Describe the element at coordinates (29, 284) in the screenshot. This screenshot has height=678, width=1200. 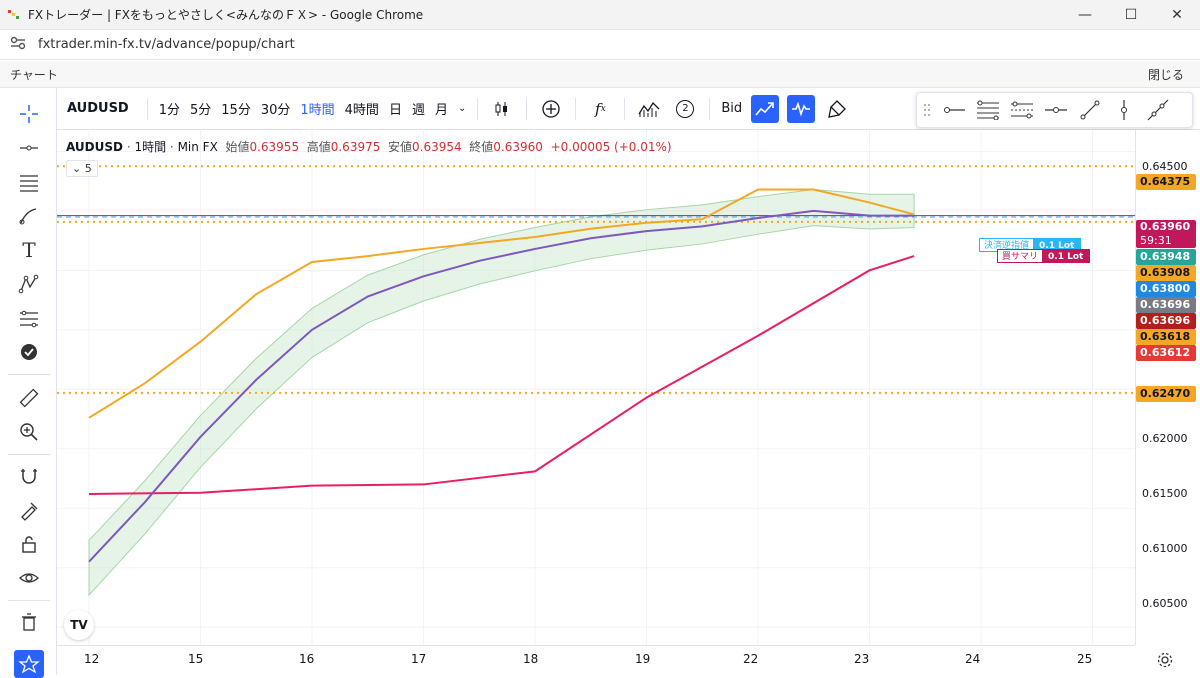
I see `pattern-icon` at that location.